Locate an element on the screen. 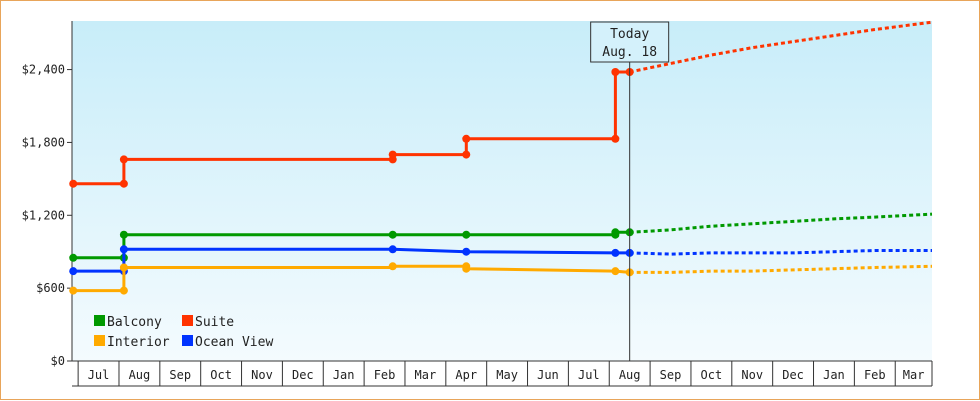 The height and width of the screenshot is (401, 980). legend-label-ocean-view: Ocean View is located at coordinates (234, 342).